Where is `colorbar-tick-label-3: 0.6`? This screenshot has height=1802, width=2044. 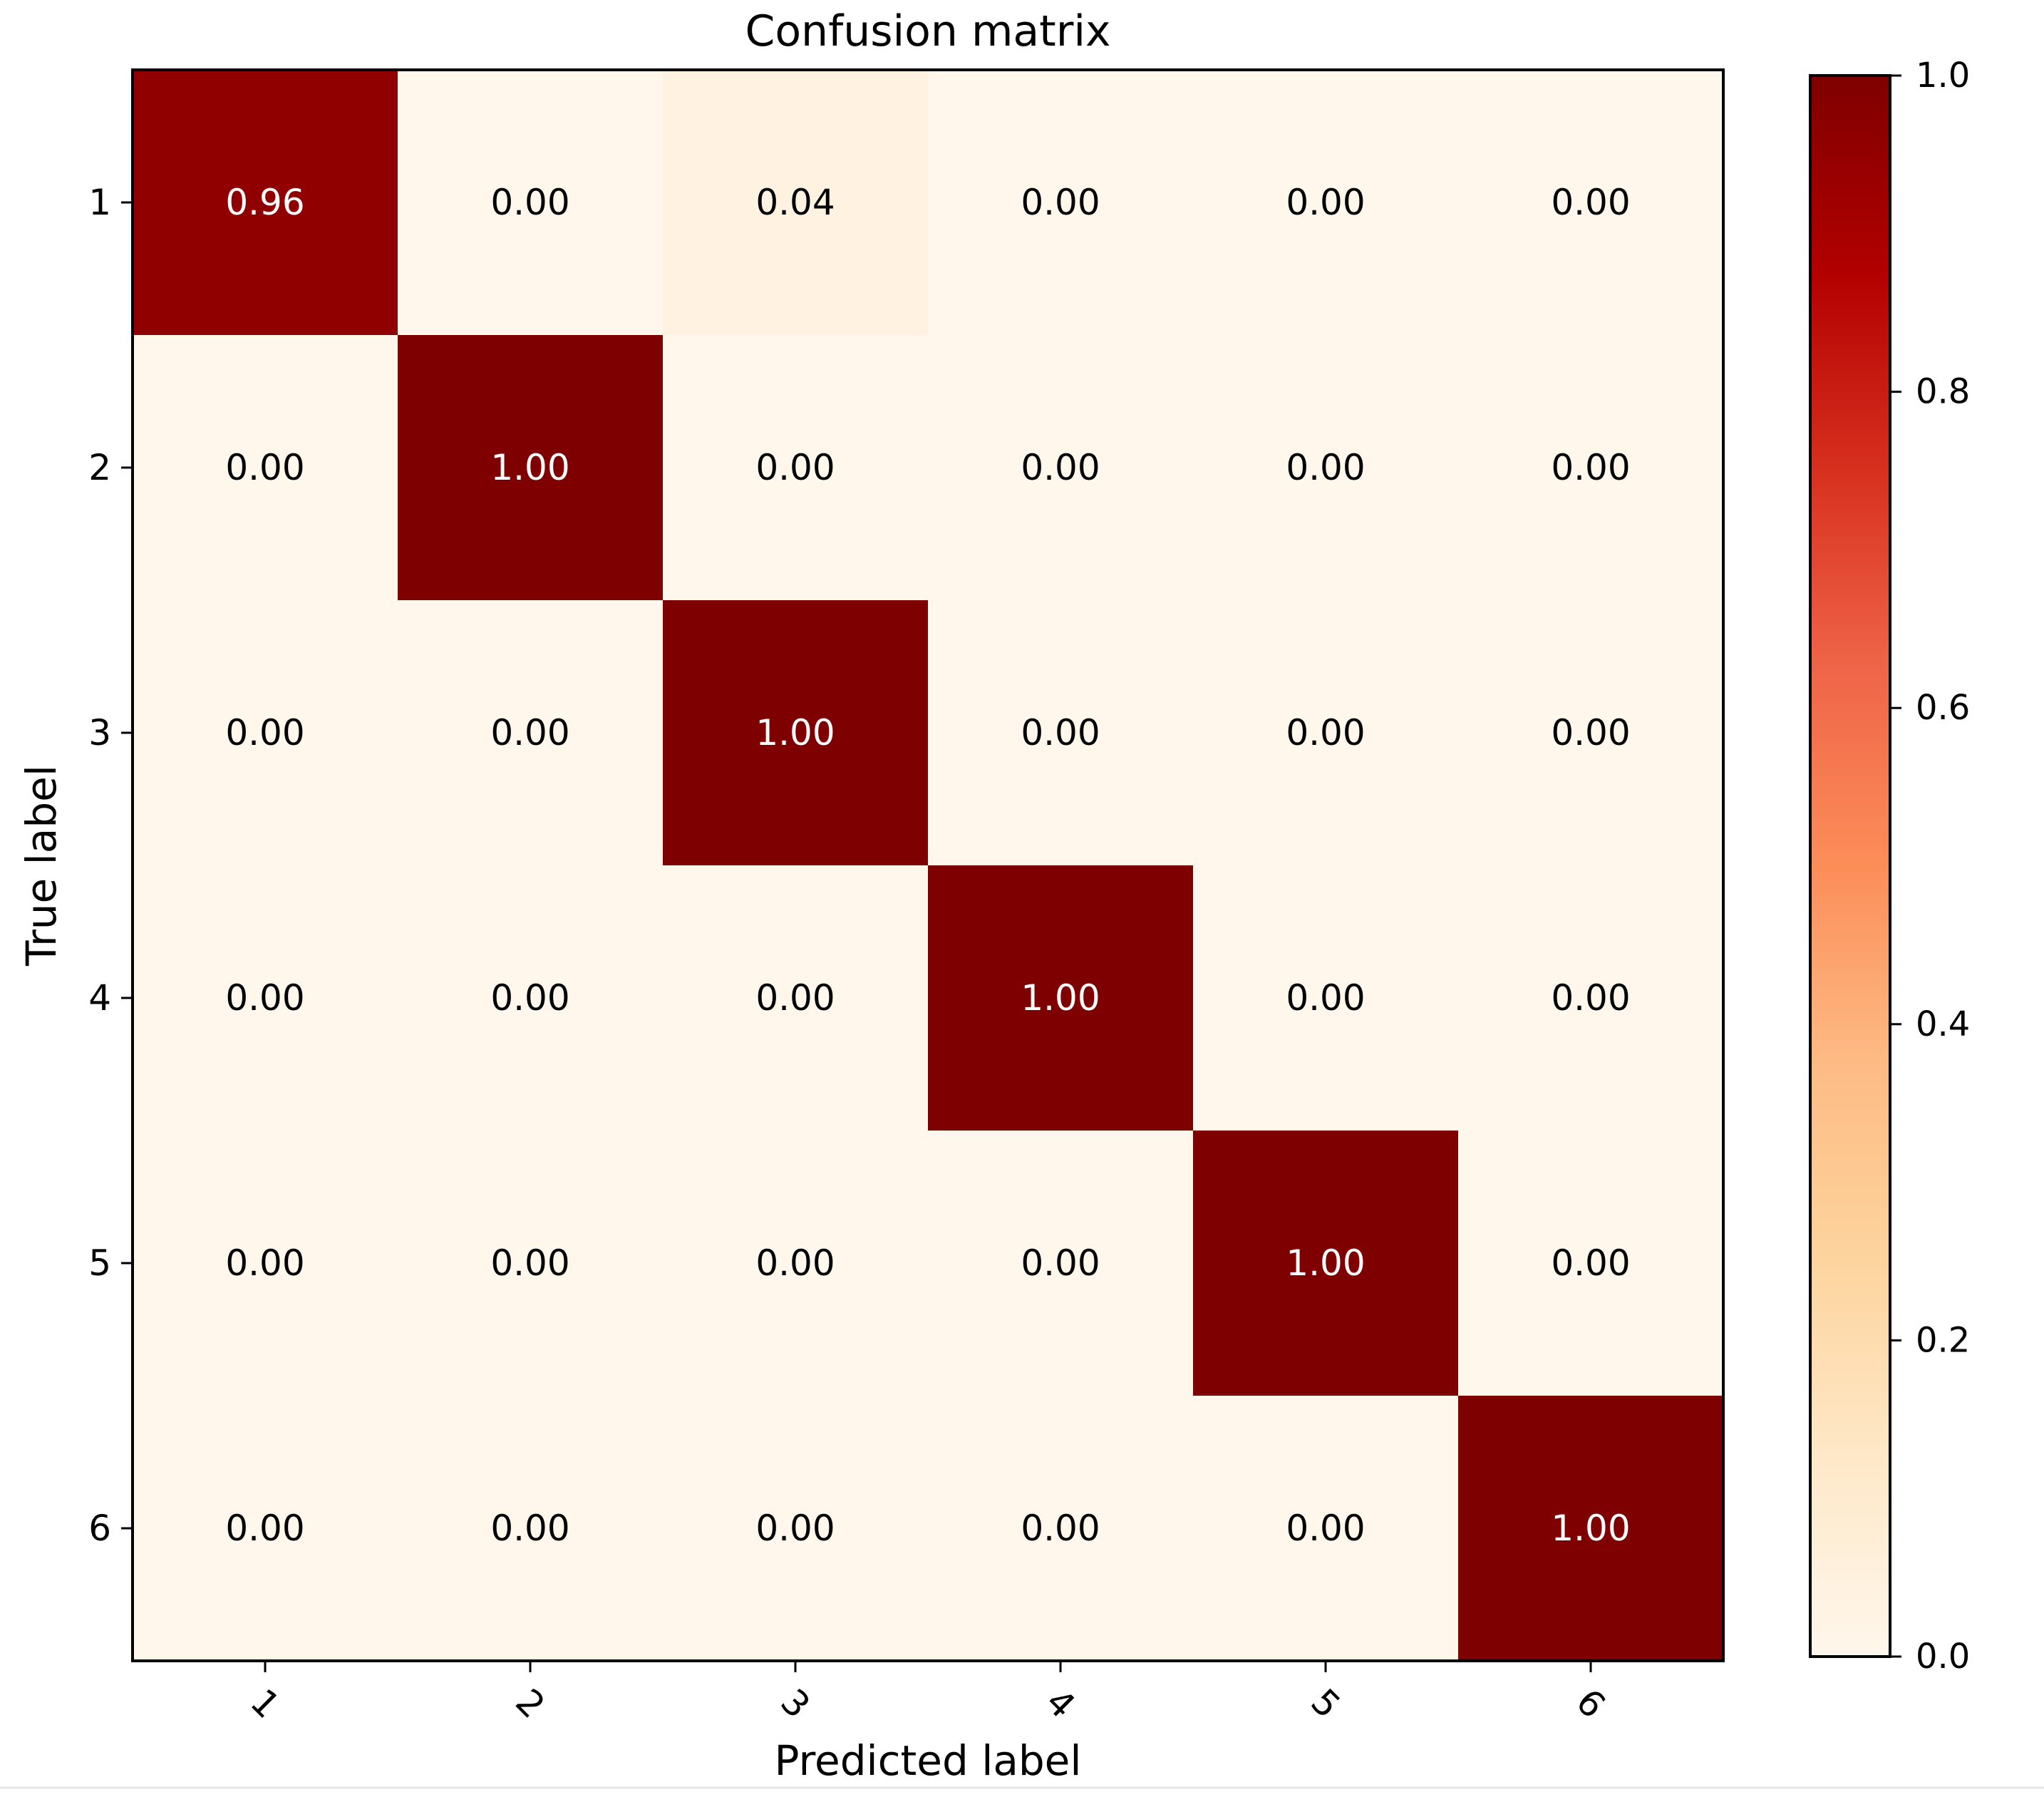
colorbar-tick-label-3: 0.6 is located at coordinates (1943, 708).